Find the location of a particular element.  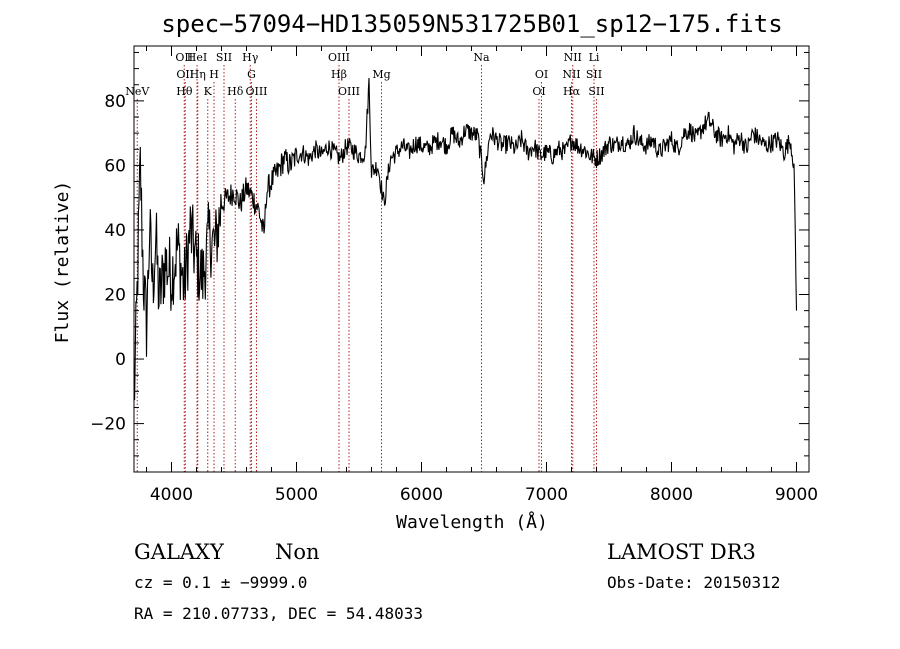

x-tick-label: 5000 is located at coordinates (296, 495).